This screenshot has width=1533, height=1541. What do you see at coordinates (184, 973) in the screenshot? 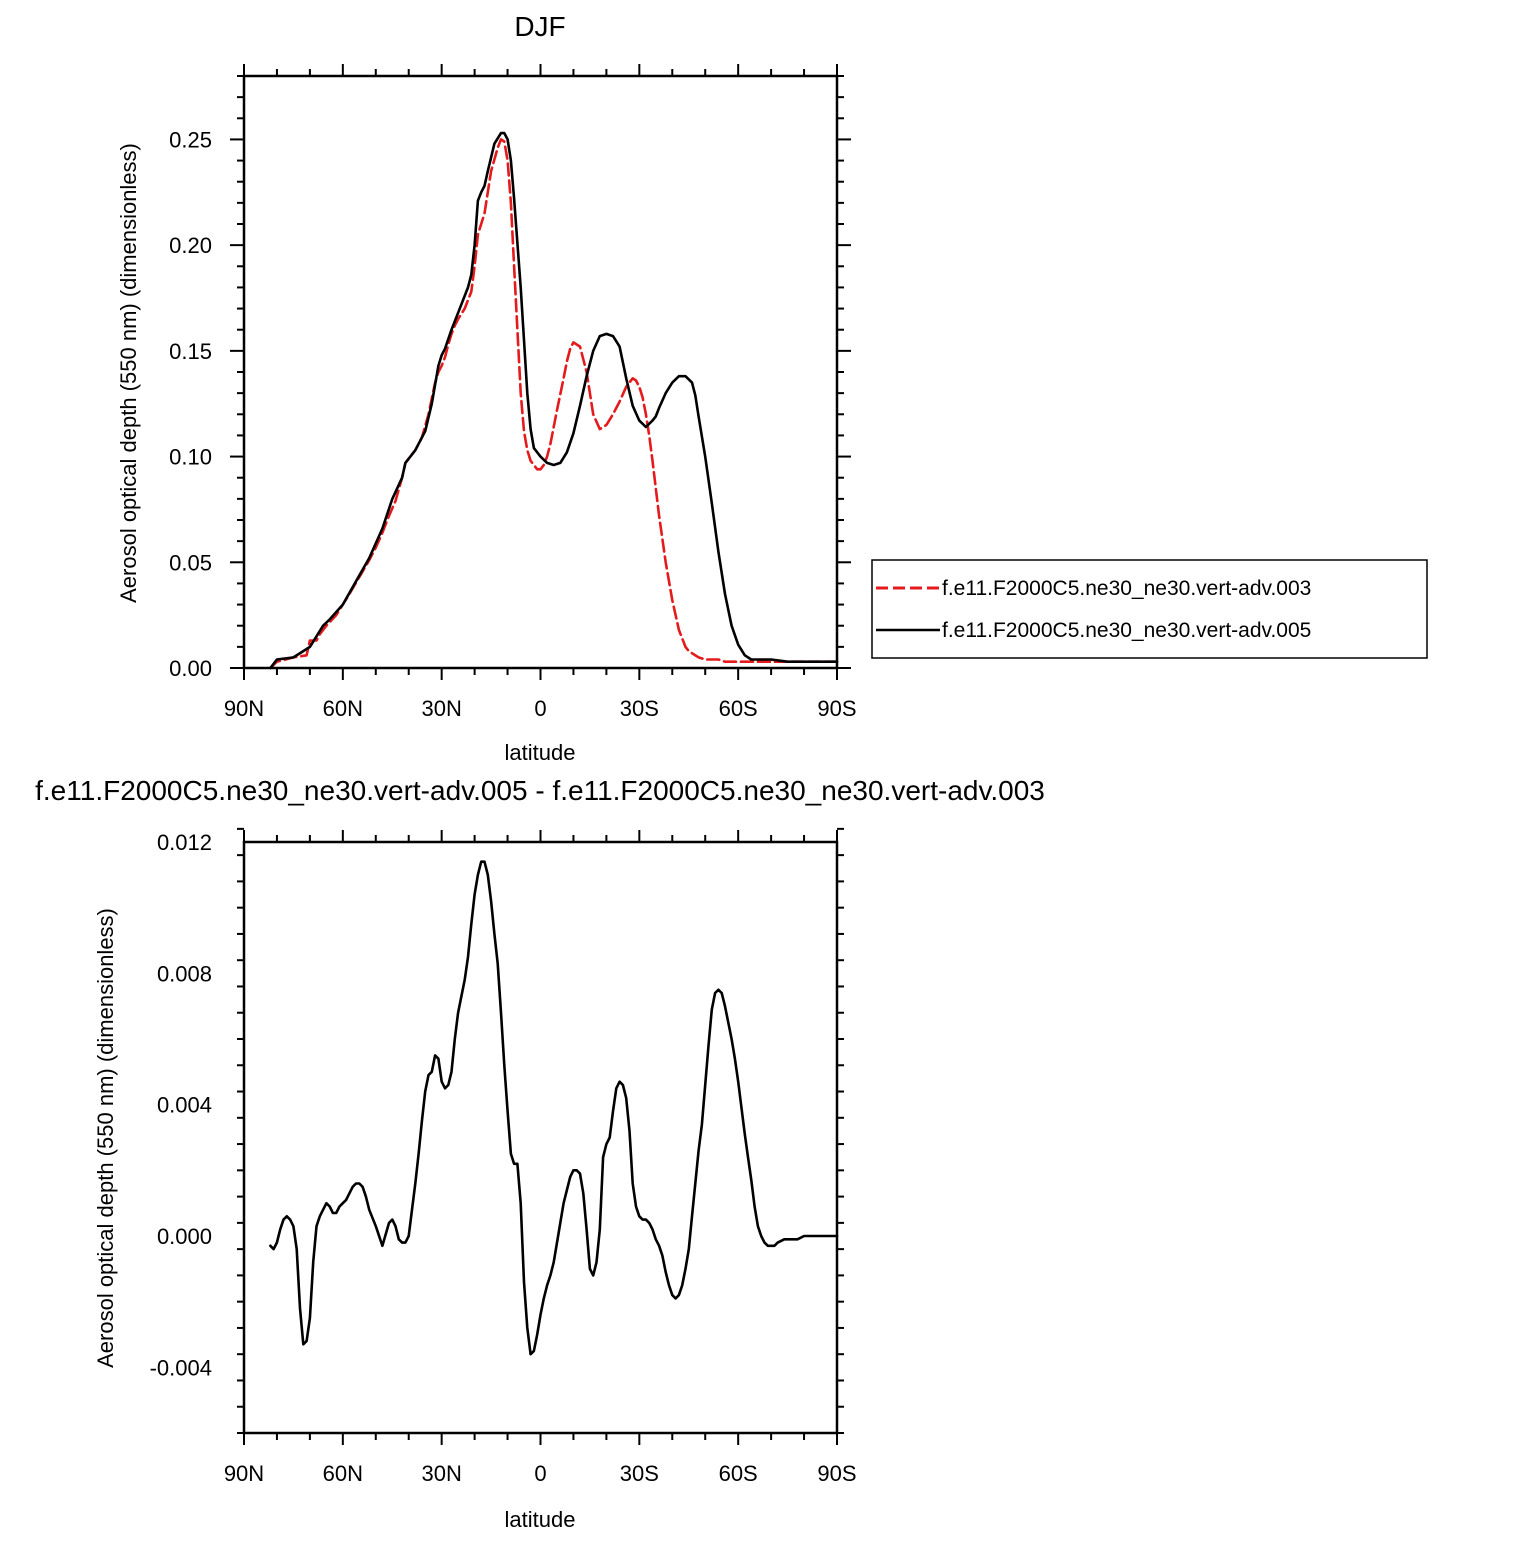
I see `y-tick-label: 0.008` at bounding box center [184, 973].